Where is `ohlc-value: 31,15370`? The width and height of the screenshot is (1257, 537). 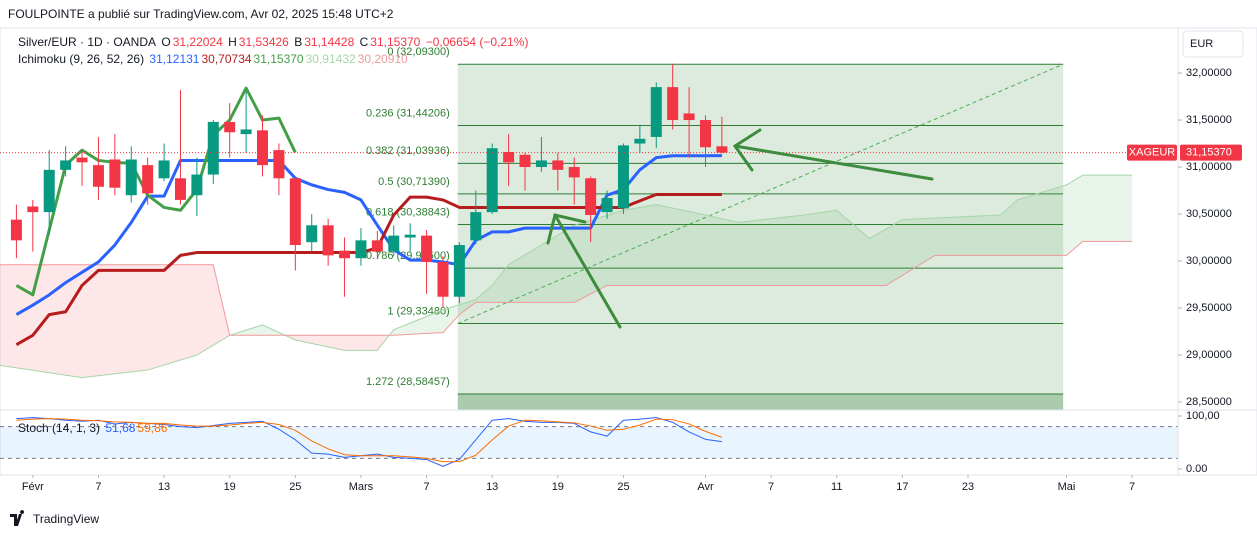 ohlc-value: 31,15370 is located at coordinates (395, 42).